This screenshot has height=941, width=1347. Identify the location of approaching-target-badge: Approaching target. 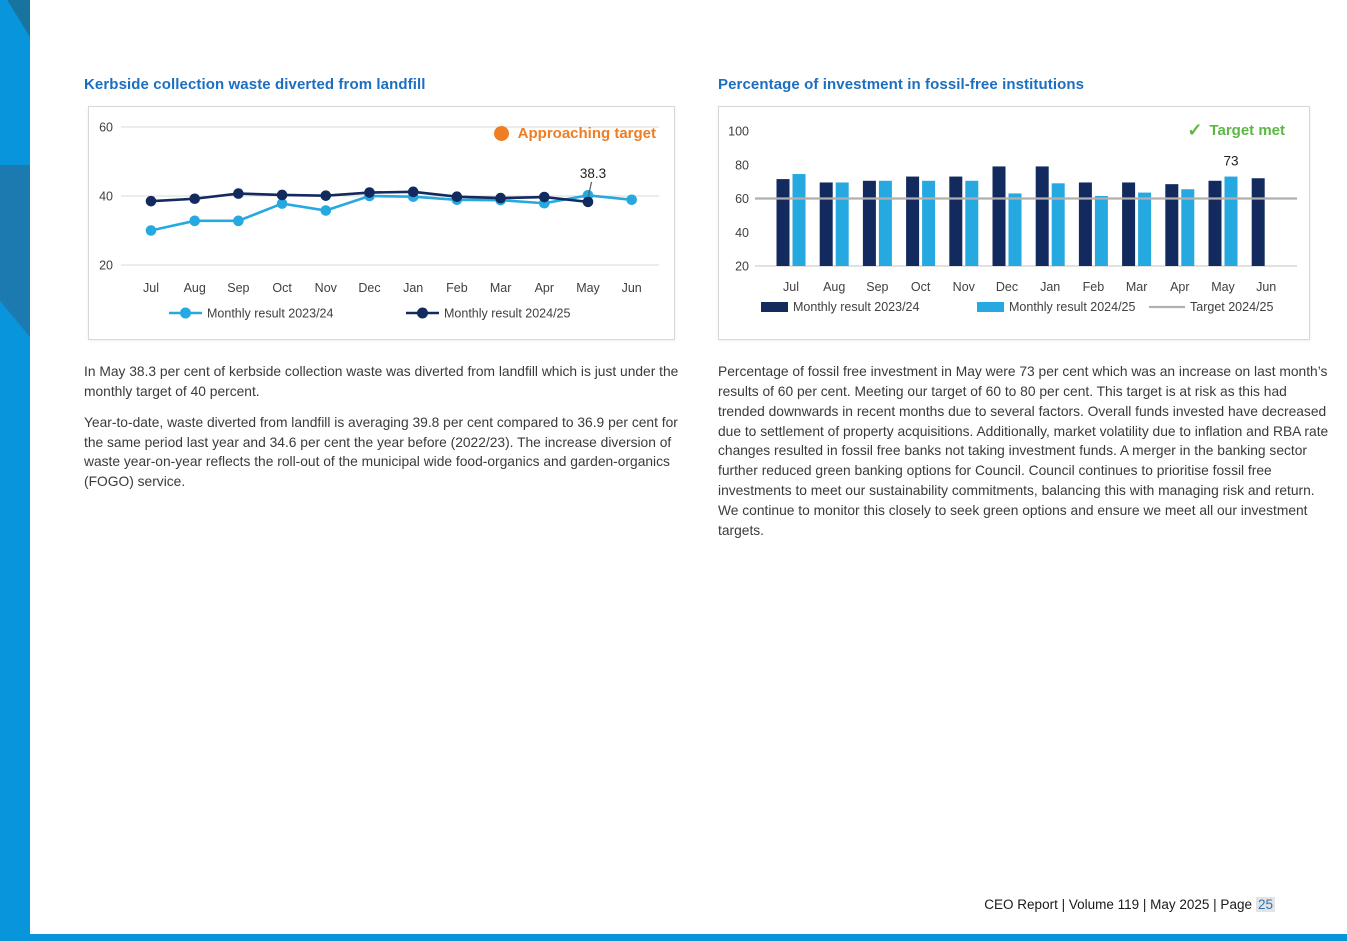
(574, 133).